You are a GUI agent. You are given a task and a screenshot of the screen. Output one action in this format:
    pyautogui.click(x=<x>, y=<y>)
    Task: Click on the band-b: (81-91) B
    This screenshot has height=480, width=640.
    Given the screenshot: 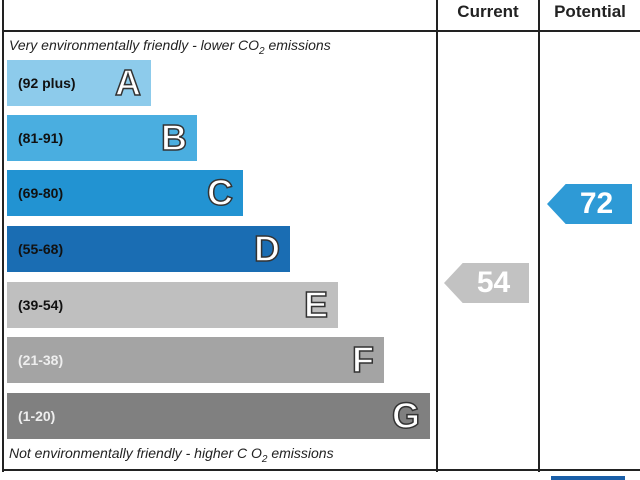 What is the action you would take?
    pyautogui.click(x=102, y=138)
    